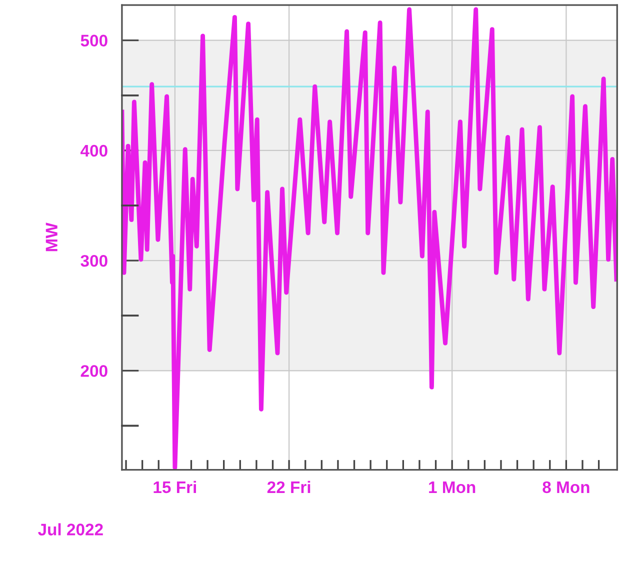 Image resolution: width=619 pixels, height=566 pixels. What do you see at coordinates (70, 529) in the screenshot?
I see `x-axis-title: Jul 2022` at bounding box center [70, 529].